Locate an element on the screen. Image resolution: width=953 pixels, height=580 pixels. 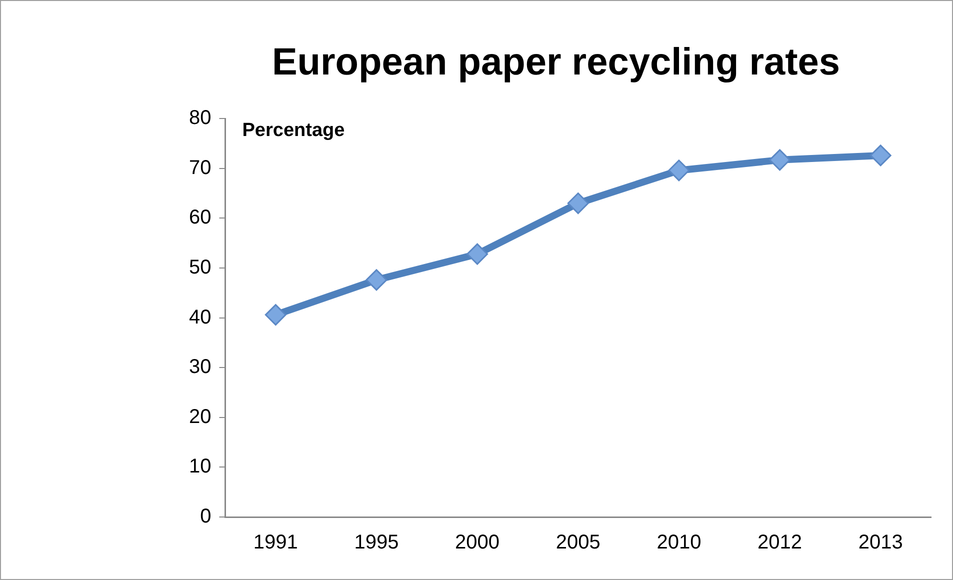
y-tick-label: 80 is located at coordinates (200, 118).